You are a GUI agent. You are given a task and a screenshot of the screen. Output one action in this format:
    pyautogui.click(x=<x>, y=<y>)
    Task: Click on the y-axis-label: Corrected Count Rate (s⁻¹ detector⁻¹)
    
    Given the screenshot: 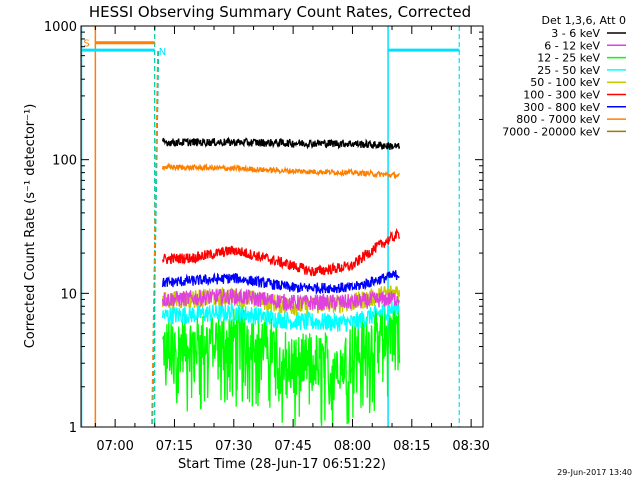 What is the action you would take?
    pyautogui.click(x=30, y=226)
    